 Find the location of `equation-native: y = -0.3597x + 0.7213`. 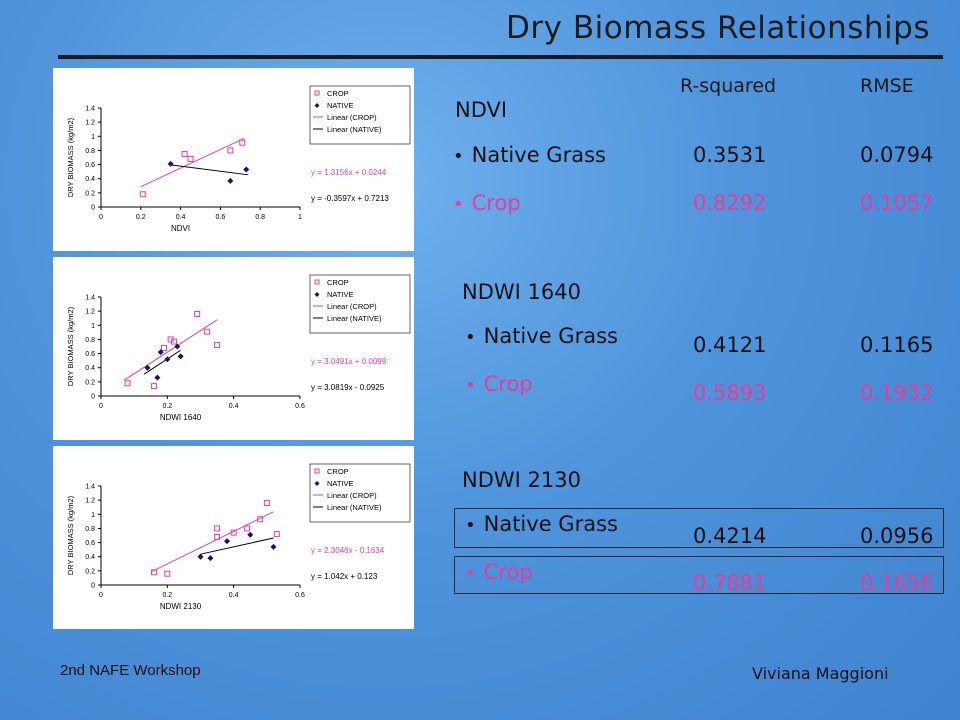

equation-native: y = -0.3597x + 0.7213 is located at coordinates (350, 198).